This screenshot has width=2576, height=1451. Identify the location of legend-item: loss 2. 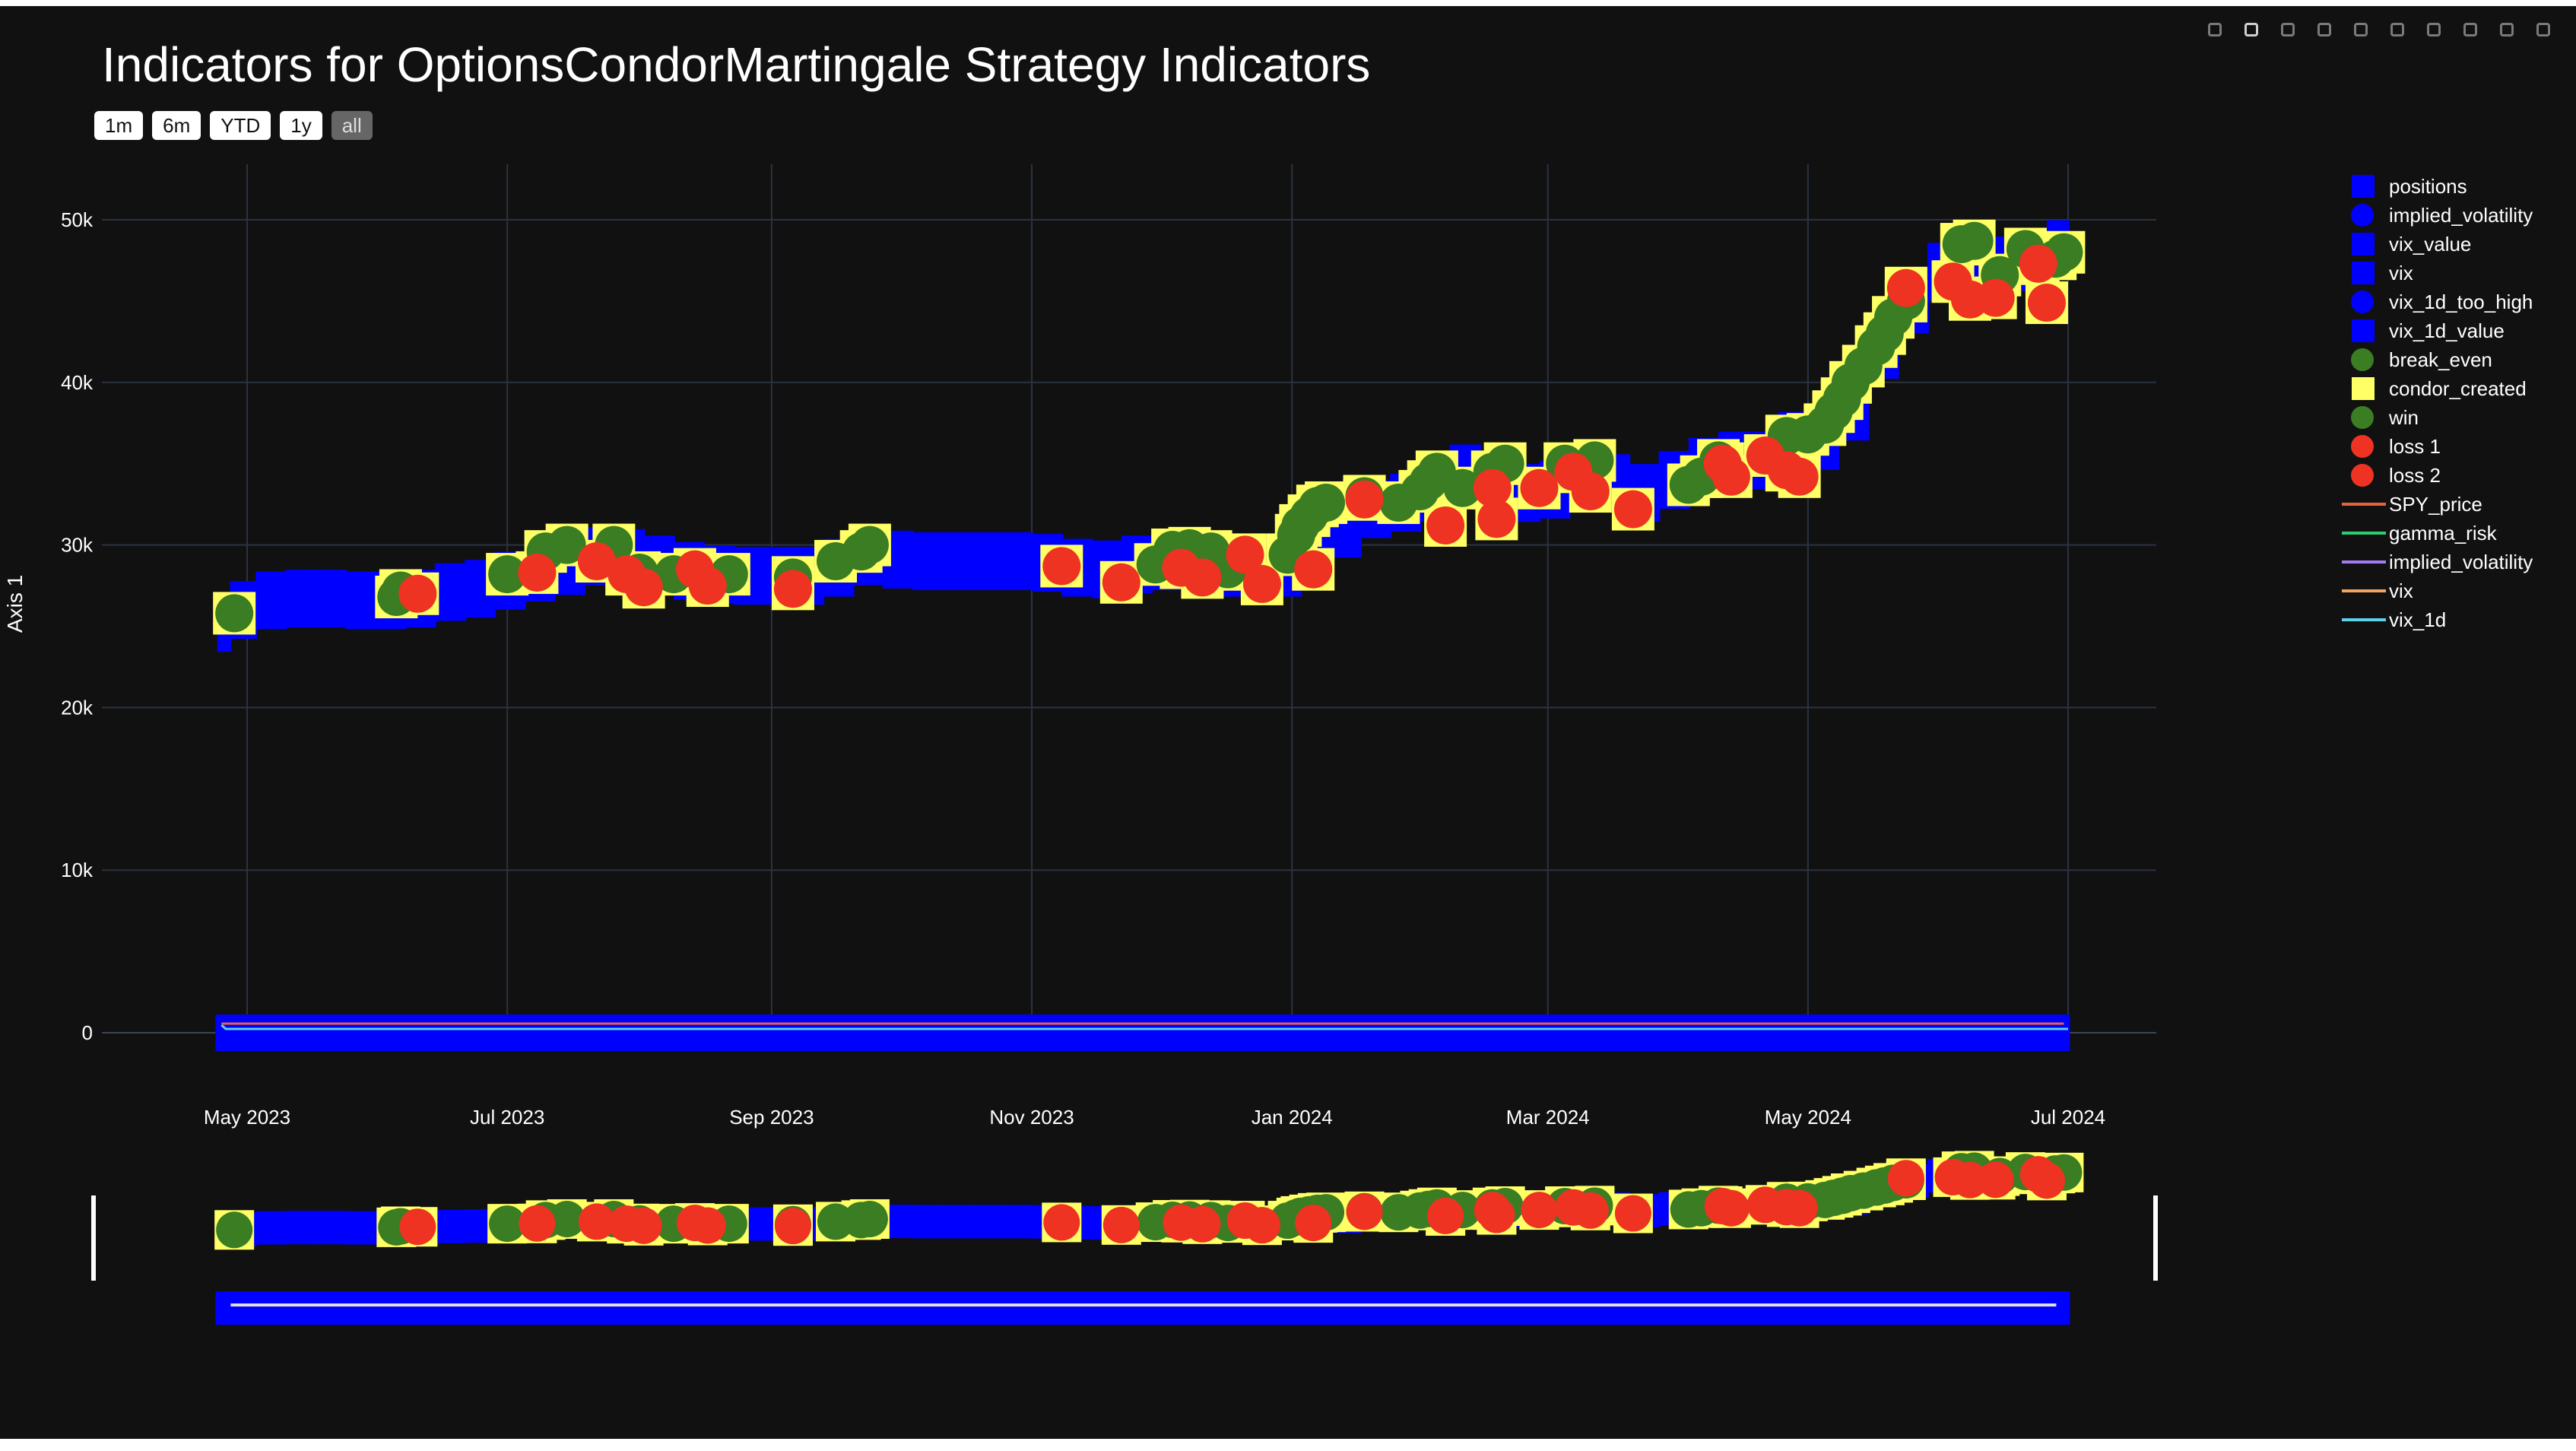
(2435, 475).